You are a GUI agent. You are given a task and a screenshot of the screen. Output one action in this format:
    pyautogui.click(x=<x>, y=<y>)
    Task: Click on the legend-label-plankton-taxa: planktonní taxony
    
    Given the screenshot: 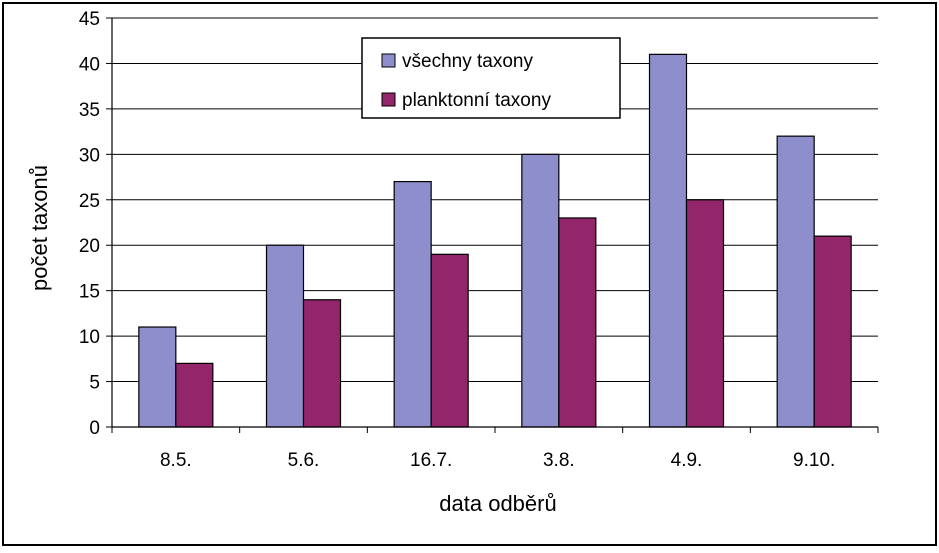 What is the action you would take?
    pyautogui.click(x=476, y=100)
    